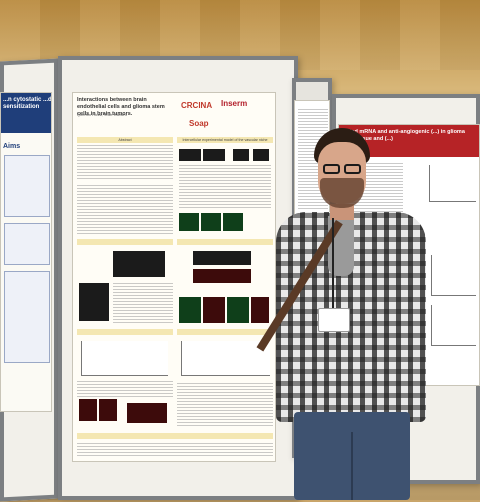  Describe the element at coordinates (334, 320) in the screenshot. I see `name-badge` at that location.